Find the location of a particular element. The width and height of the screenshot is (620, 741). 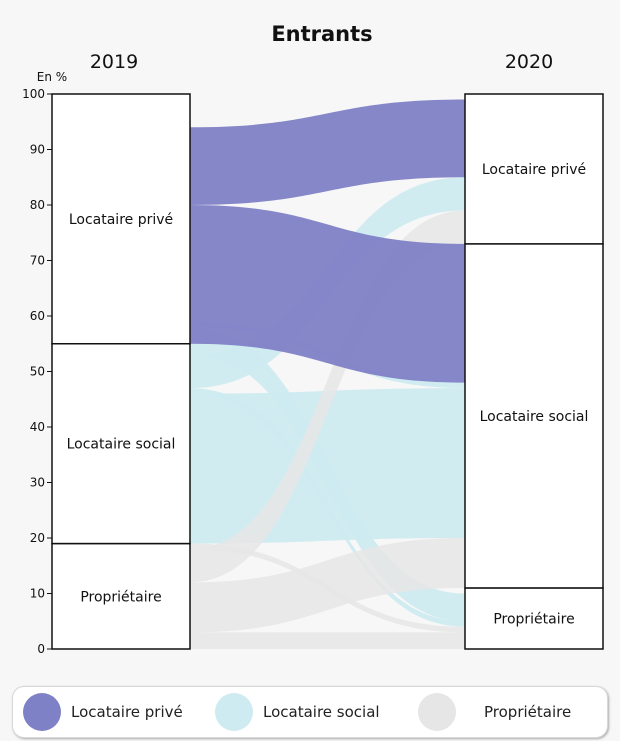

legend-item-locataire-social: Locataire social is located at coordinates (297, 712).